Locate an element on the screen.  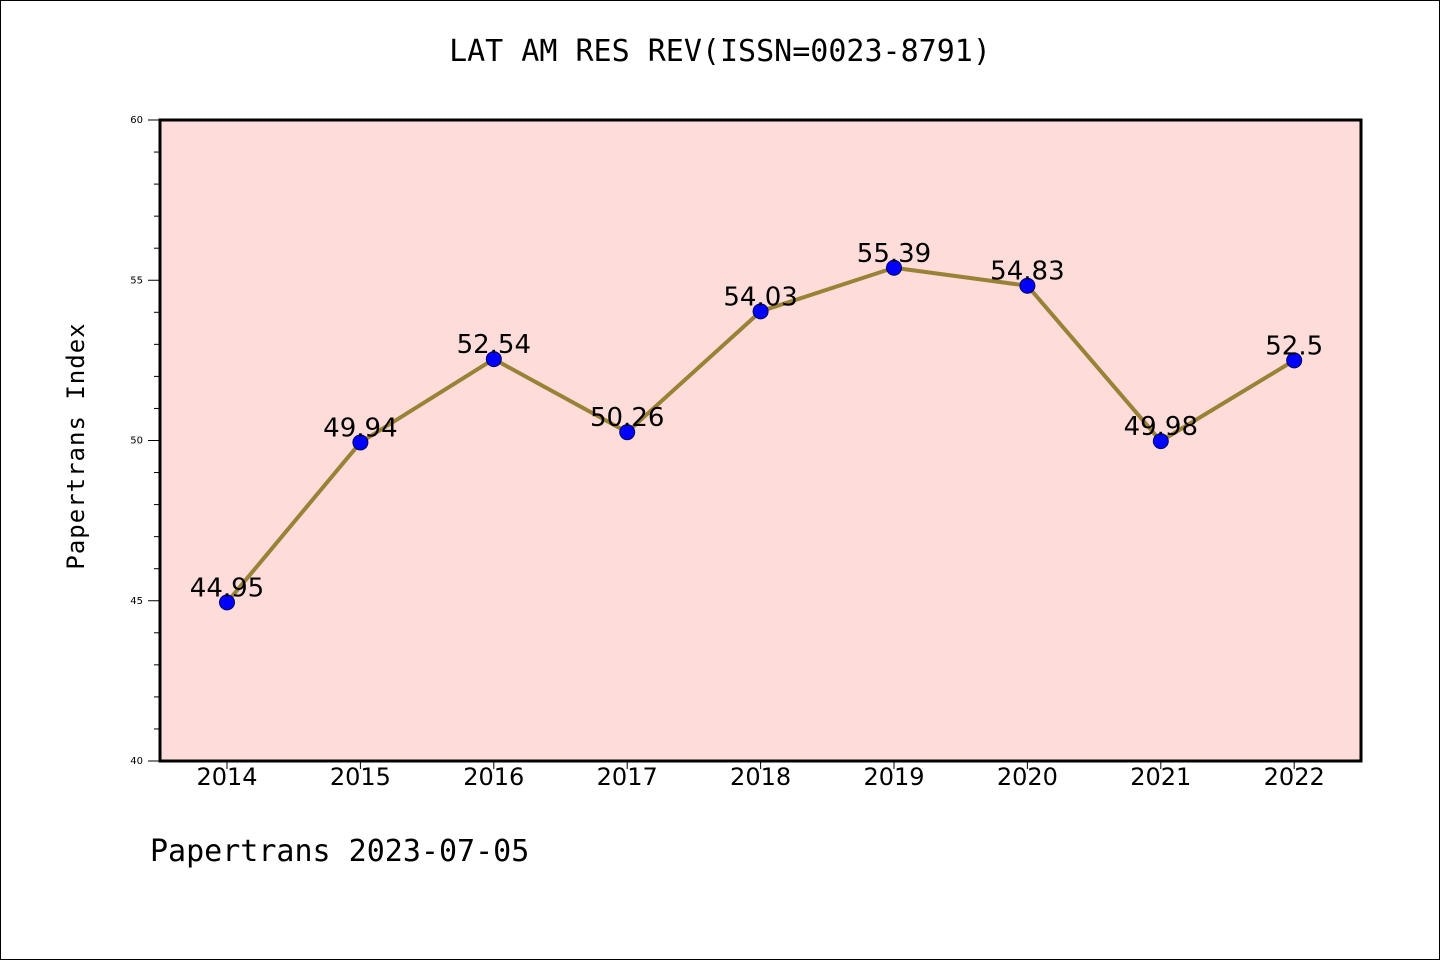
x-tick-label: 2017 is located at coordinates (627, 777).